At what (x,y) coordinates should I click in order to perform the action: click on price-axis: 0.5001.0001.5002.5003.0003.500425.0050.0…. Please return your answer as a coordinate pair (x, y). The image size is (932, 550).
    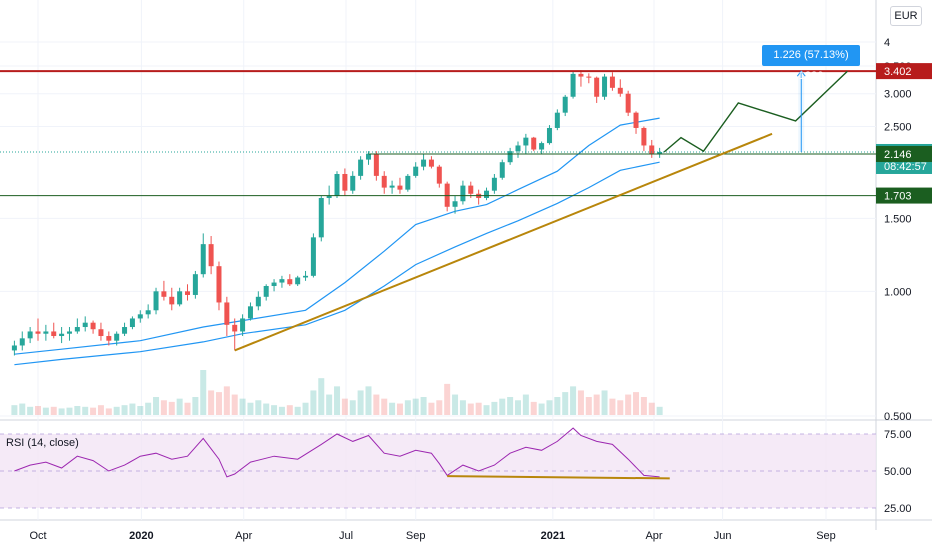
    Looking at the image, I should click on (898, 276).